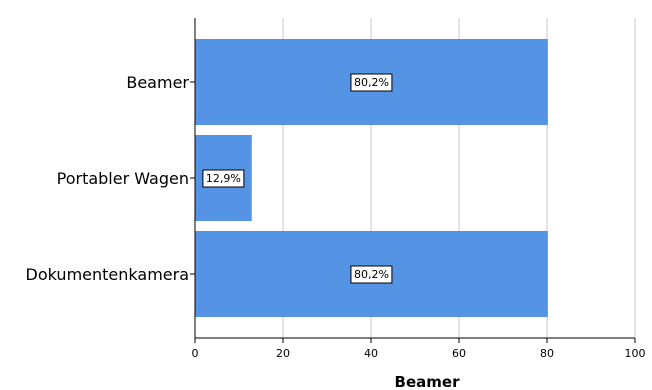  I want to click on x-tick-label: 0, so click(195, 353).